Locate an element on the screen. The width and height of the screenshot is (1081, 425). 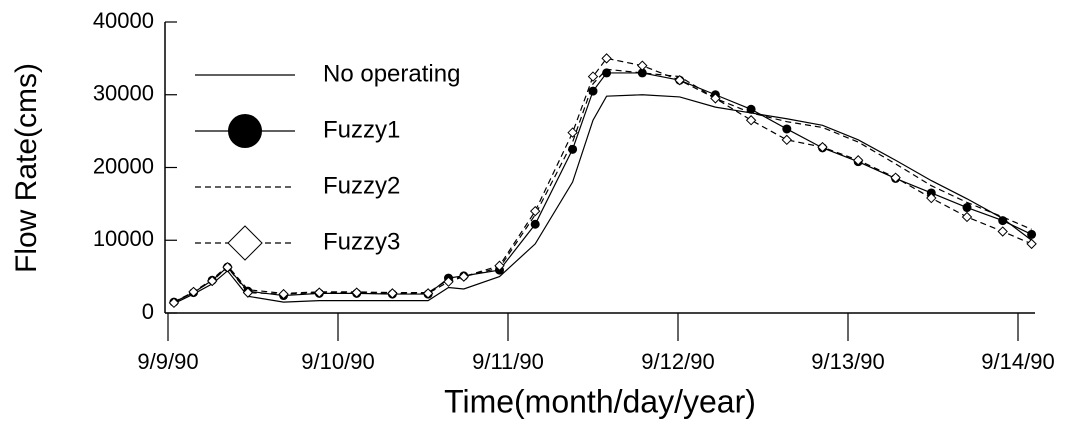
y-tick-label: 0 is located at coordinates (148, 311).